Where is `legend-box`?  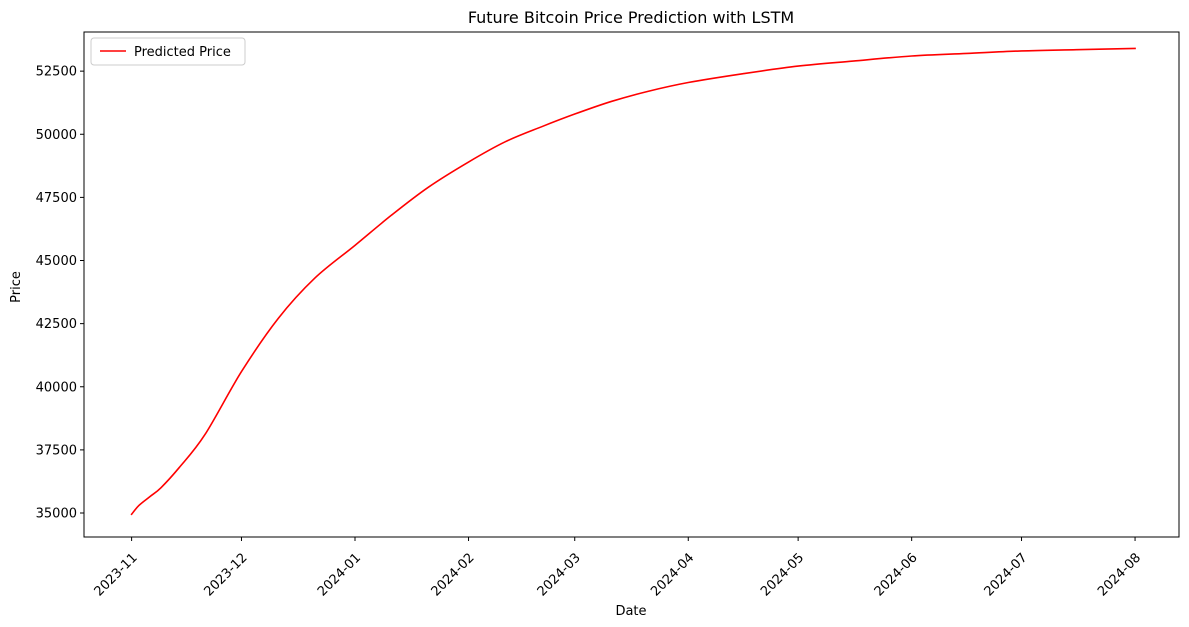
legend-box is located at coordinates (168, 51).